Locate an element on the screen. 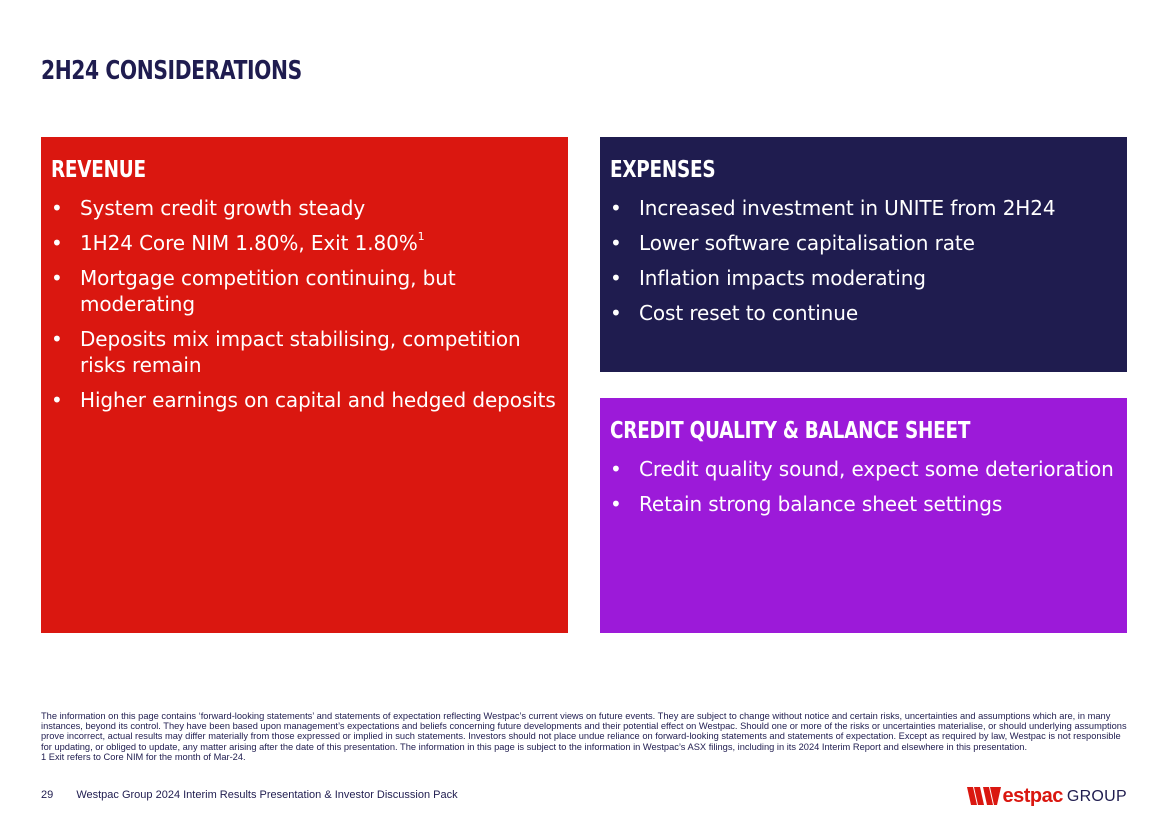  credit-heading: CREDIT QUALITY & BALANCE SHEET is located at coordinates (790, 431).